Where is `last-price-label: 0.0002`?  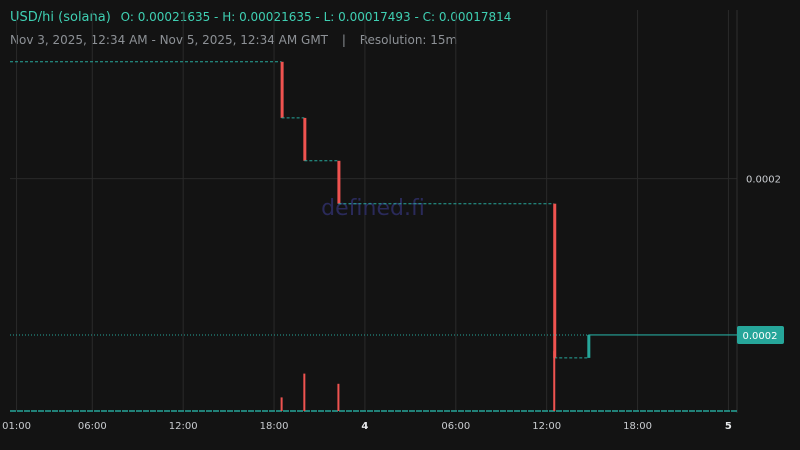 last-price-label: 0.0002 is located at coordinates (760, 336).